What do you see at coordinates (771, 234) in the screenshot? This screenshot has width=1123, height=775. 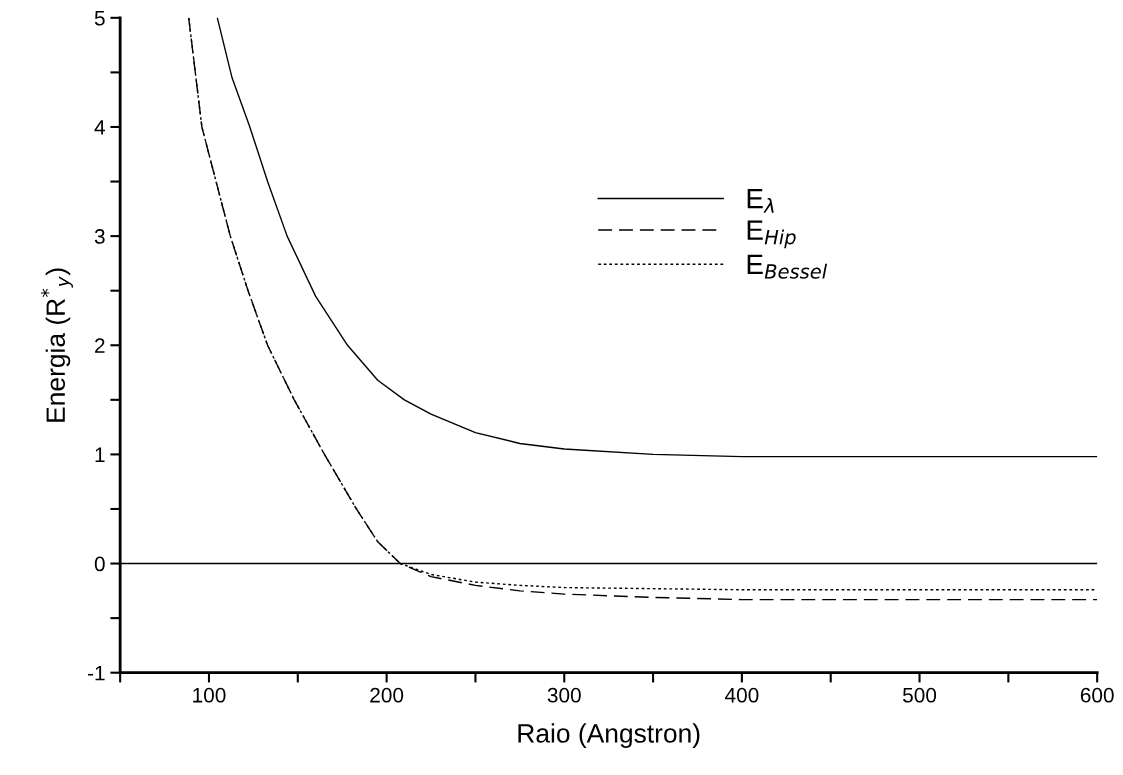 I see `legend-label: E$_{Hip}$` at bounding box center [771, 234].